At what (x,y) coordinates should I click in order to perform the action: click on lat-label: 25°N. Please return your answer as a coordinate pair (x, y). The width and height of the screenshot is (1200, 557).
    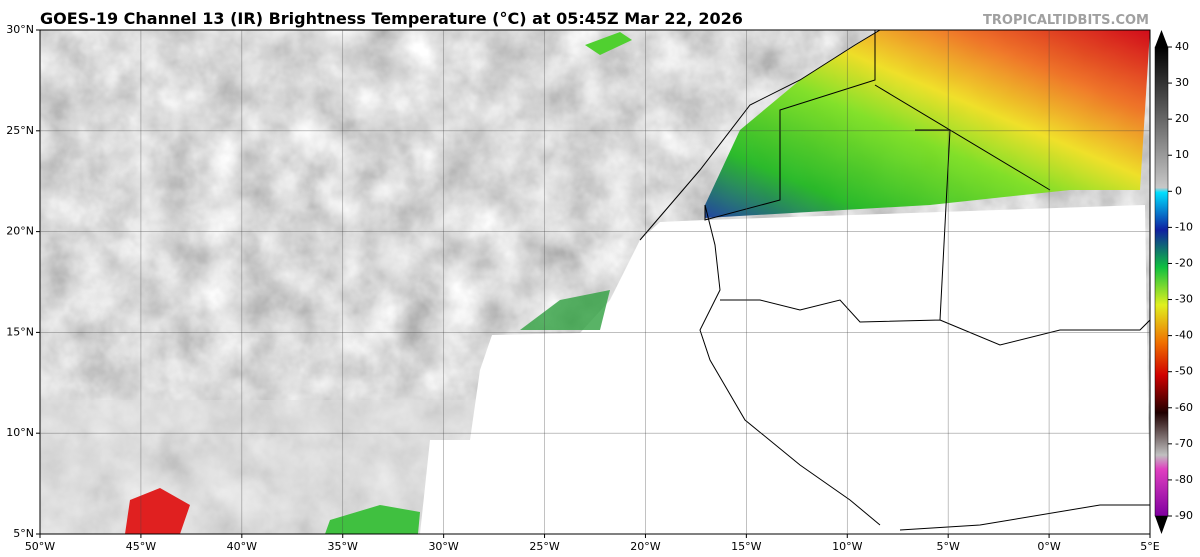
    Looking at the image, I should click on (20, 130).